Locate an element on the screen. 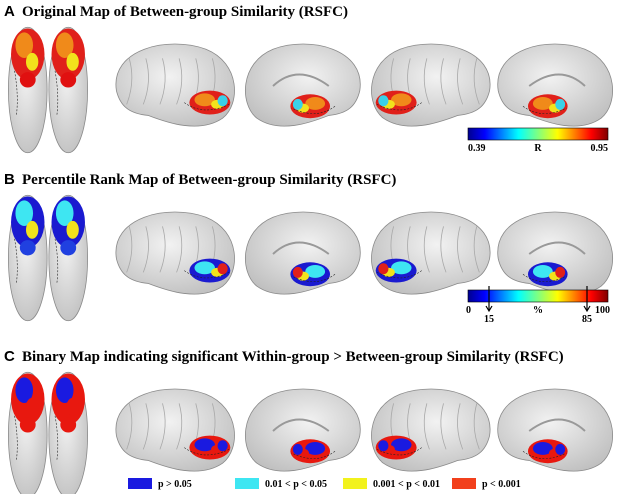 The image size is (640, 494). colorbar-label: 0.95 is located at coordinates (600, 148).